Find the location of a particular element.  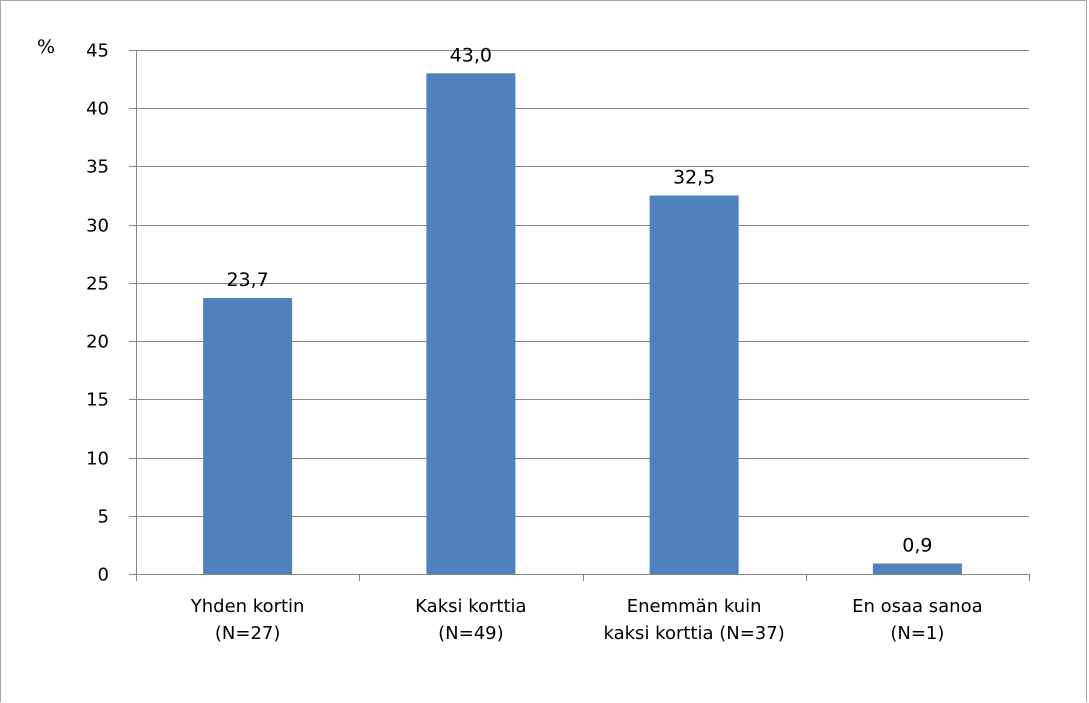

y-tick-label-10: 10 is located at coordinates (97, 459).